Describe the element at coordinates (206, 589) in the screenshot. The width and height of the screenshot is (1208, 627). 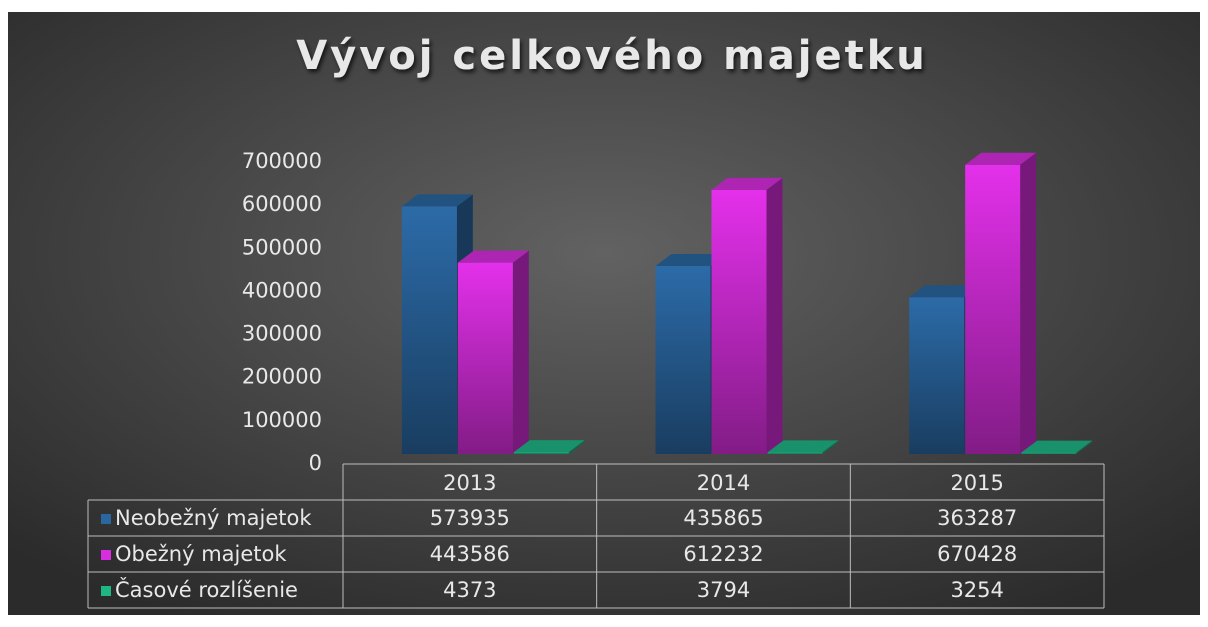
I see `legend-label: Časové rozlíšenie` at that location.